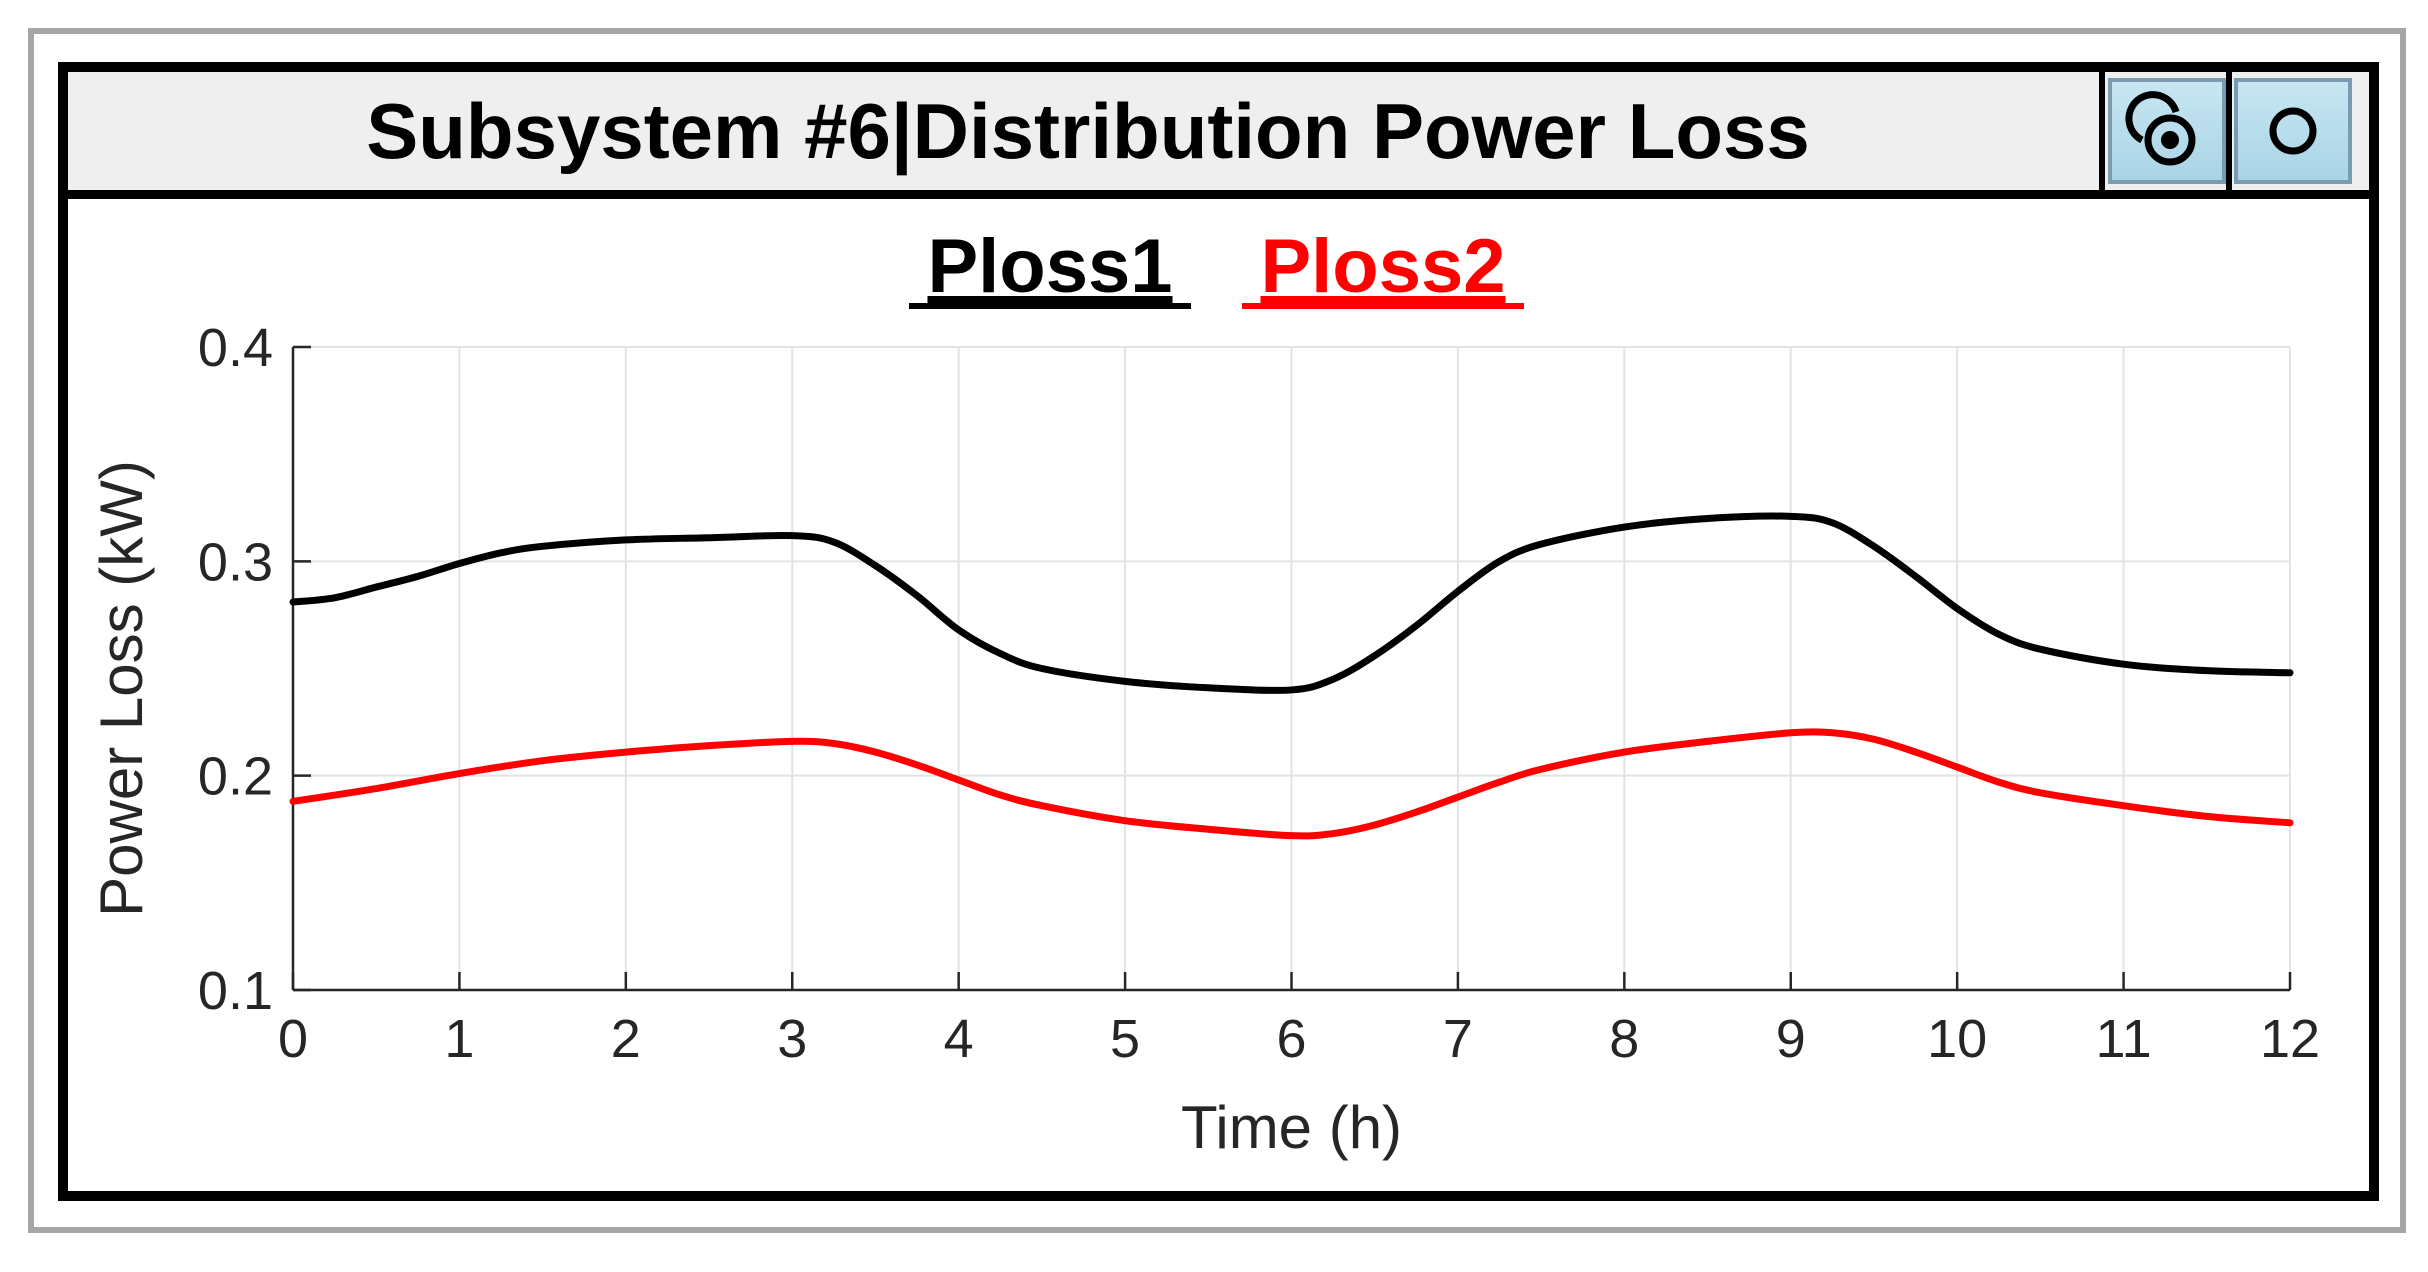 The width and height of the screenshot is (2428, 1272). Describe the element at coordinates (959, 1039) in the screenshot. I see `x-tick-label: 4` at that location.